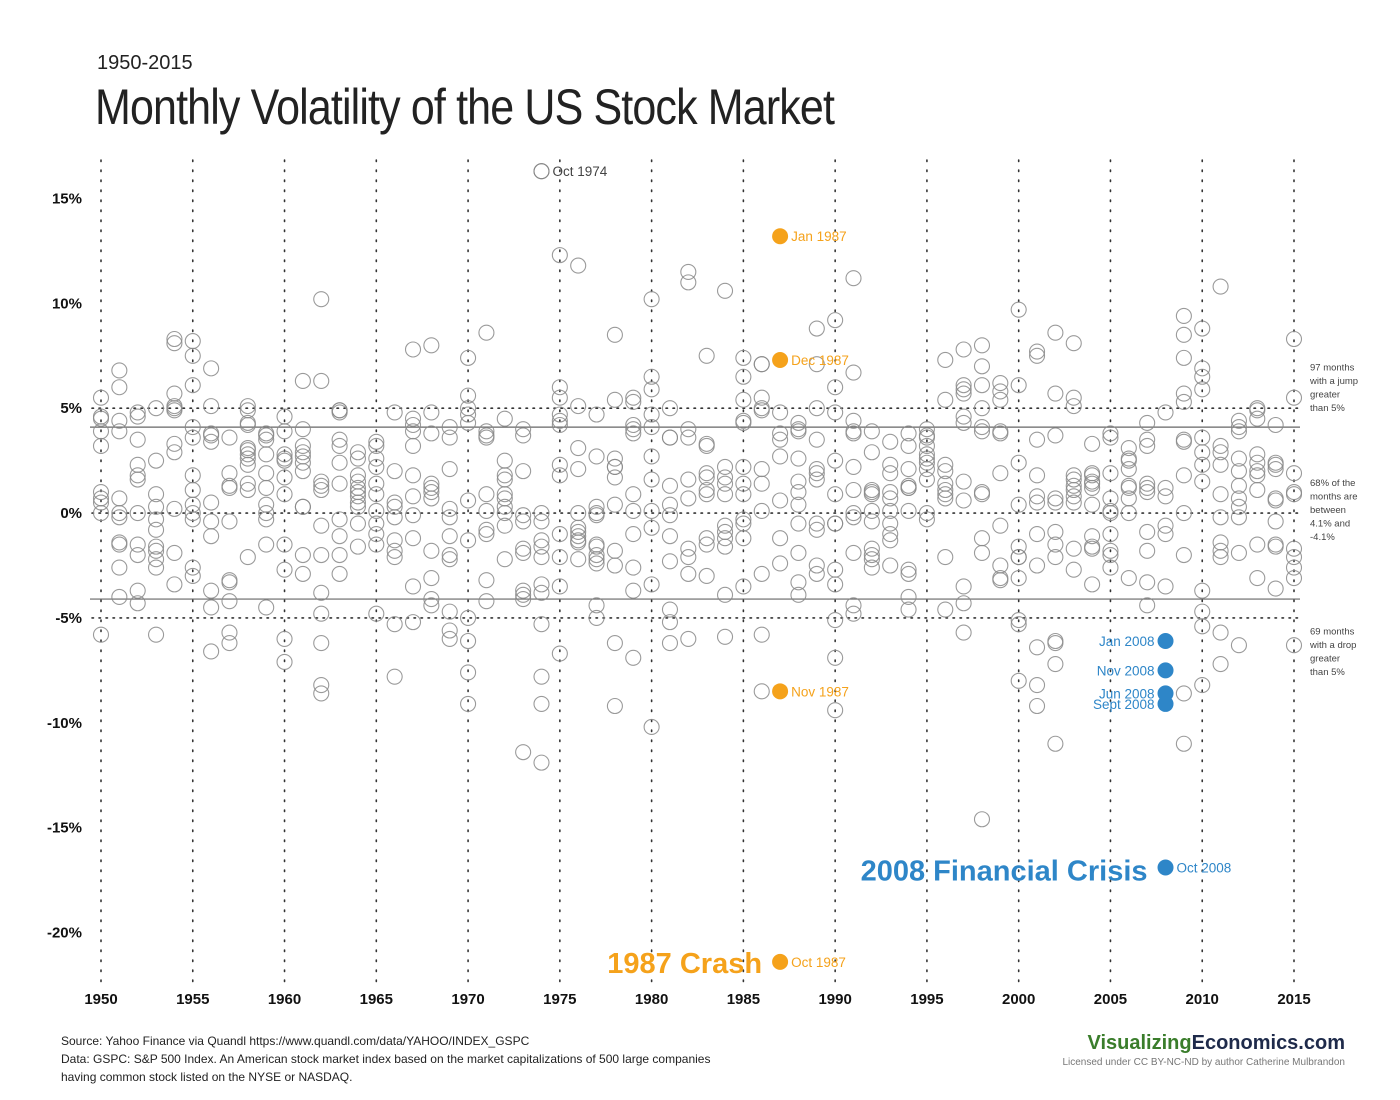 The height and width of the screenshot is (1100, 1400). Describe the element at coordinates (1293, 999) in the screenshot. I see `x-tick-label: 2015` at that location.